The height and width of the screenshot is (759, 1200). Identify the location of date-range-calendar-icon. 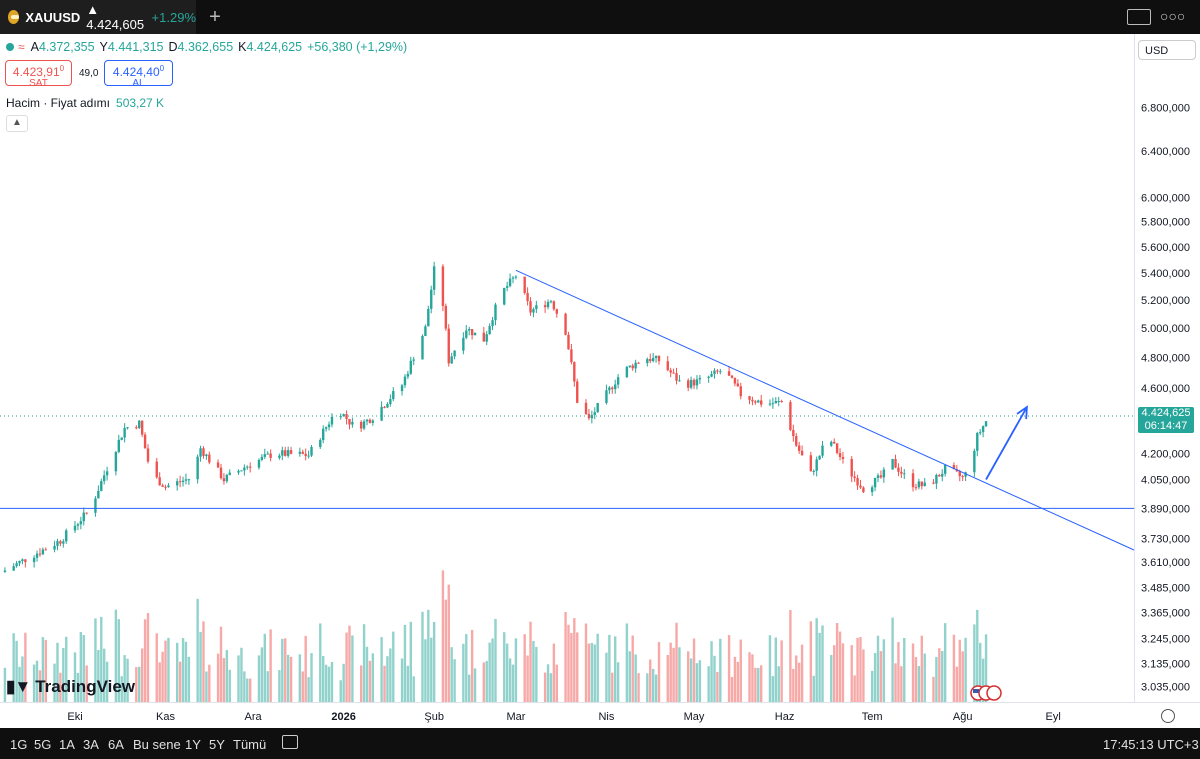
(290, 742).